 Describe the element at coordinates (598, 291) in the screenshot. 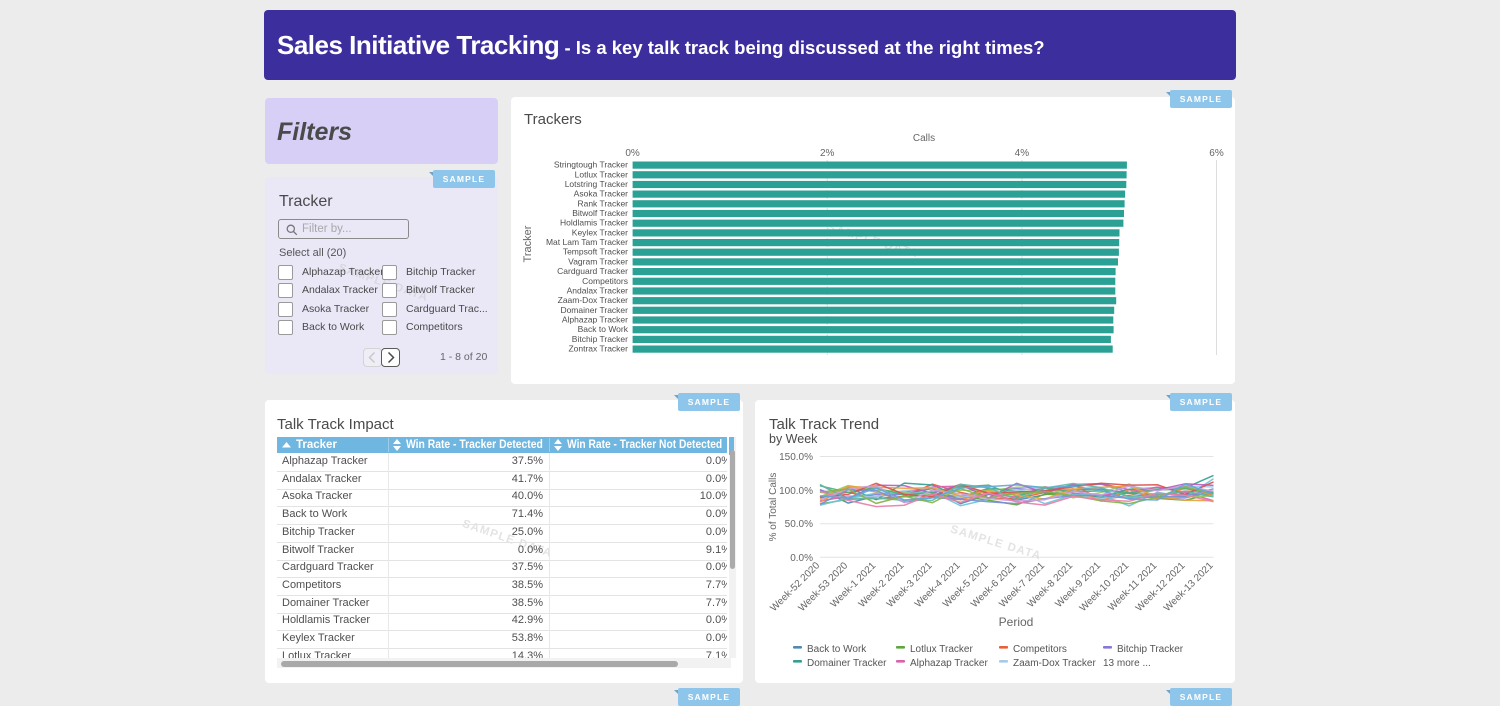

I see `svg-text: Andalax Tracker` at that location.